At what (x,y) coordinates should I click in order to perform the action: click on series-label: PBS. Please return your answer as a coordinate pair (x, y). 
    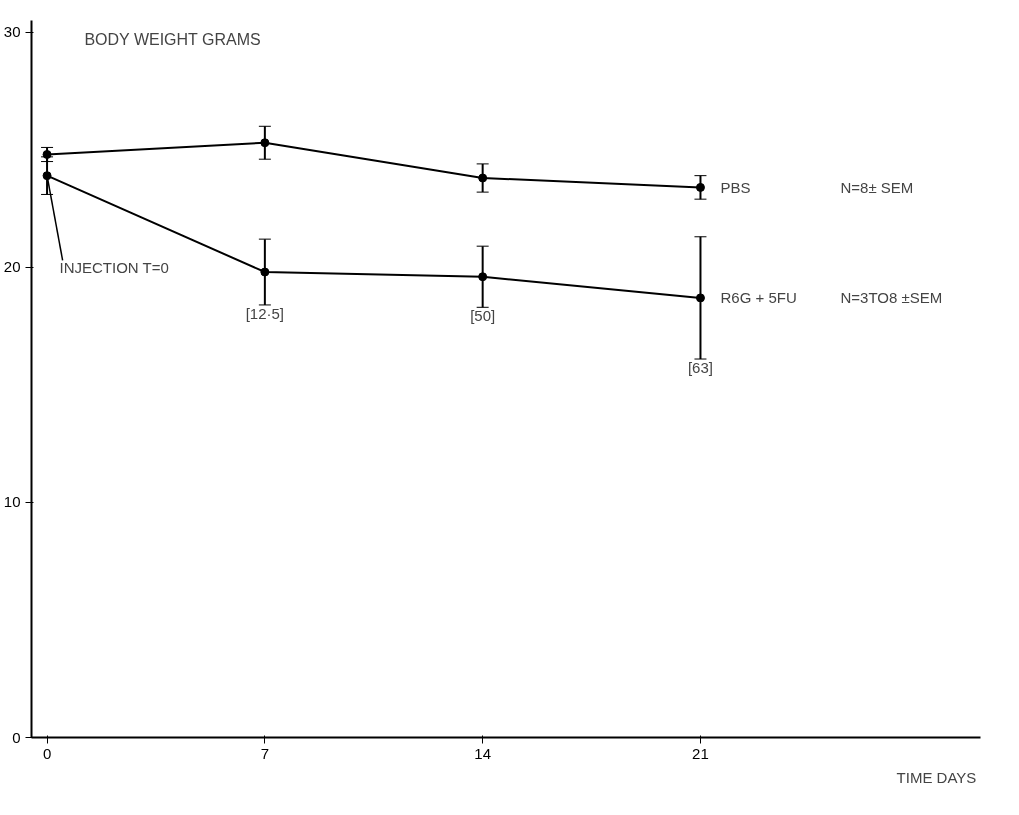
    Looking at the image, I should click on (735, 187).